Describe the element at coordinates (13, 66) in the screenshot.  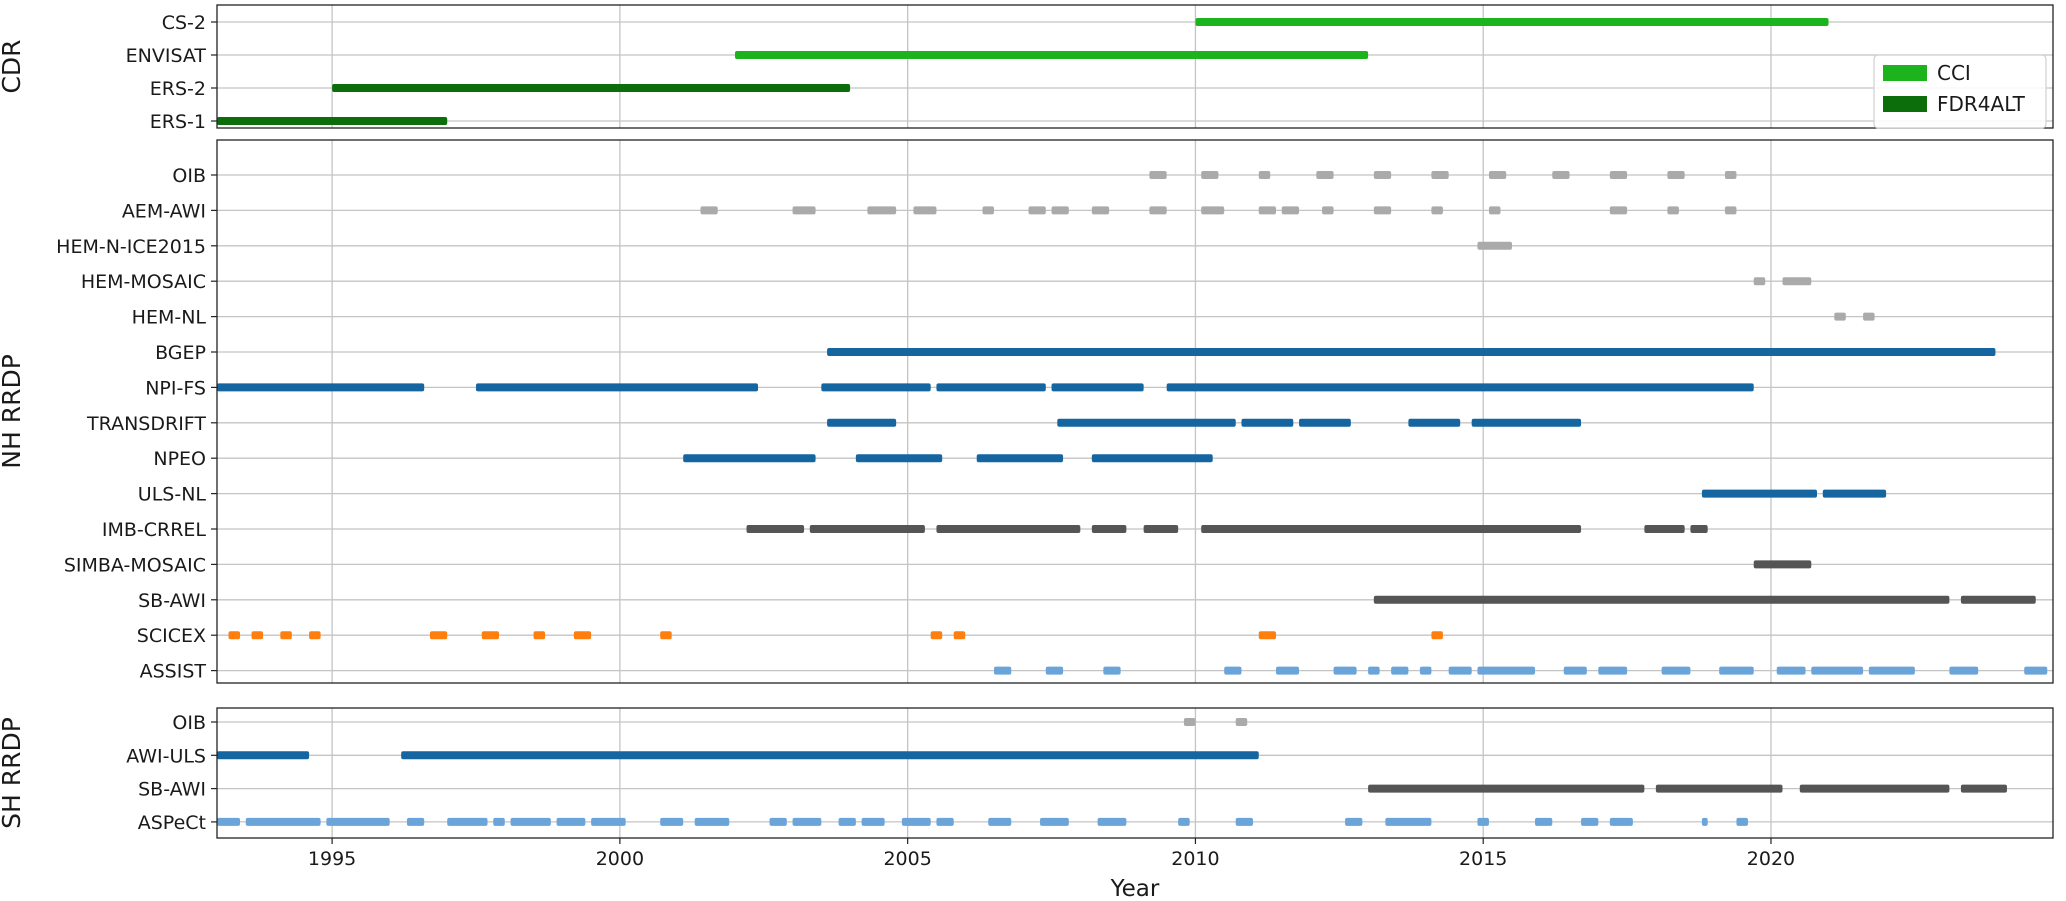
I see `panel-label: CDR` at that location.